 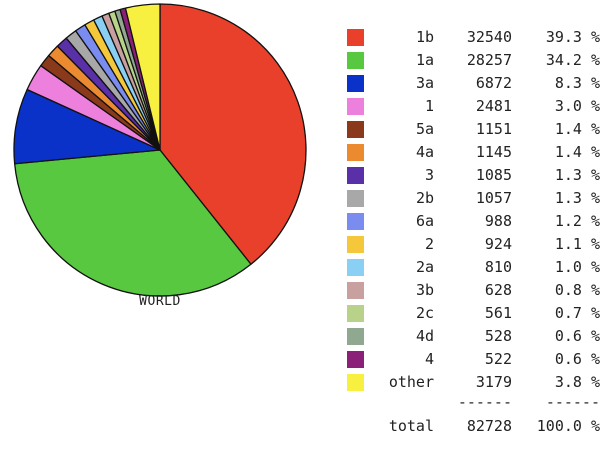 What do you see at coordinates (472, 198) in the screenshot?
I see `legend-row: 2b 1057 1.3 %` at bounding box center [472, 198].